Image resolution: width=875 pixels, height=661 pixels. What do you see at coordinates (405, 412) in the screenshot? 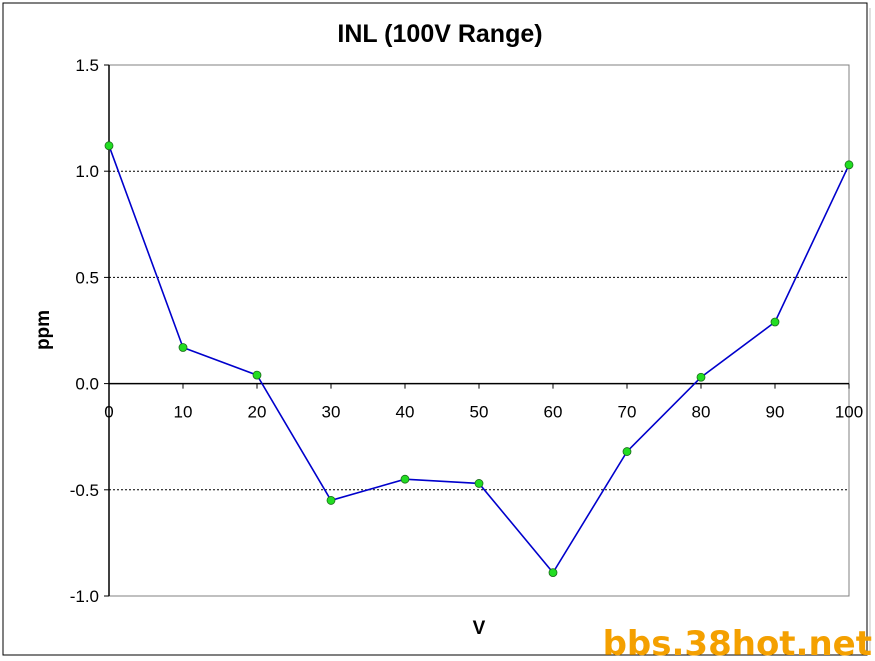
I see `x-tick-label: 40` at bounding box center [405, 412].